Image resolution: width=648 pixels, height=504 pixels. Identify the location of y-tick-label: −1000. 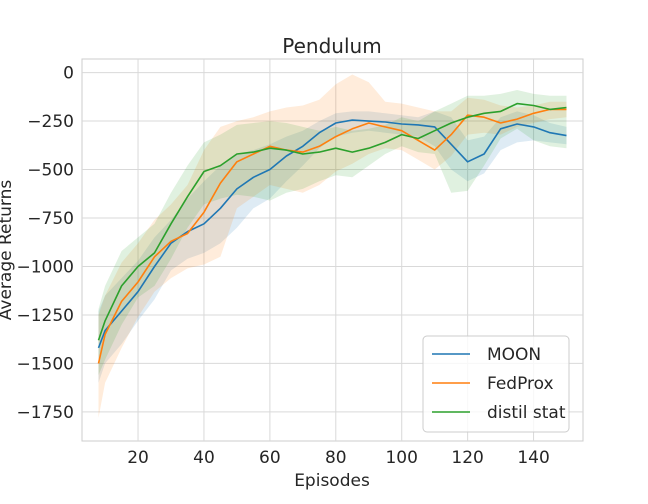
(45, 267).